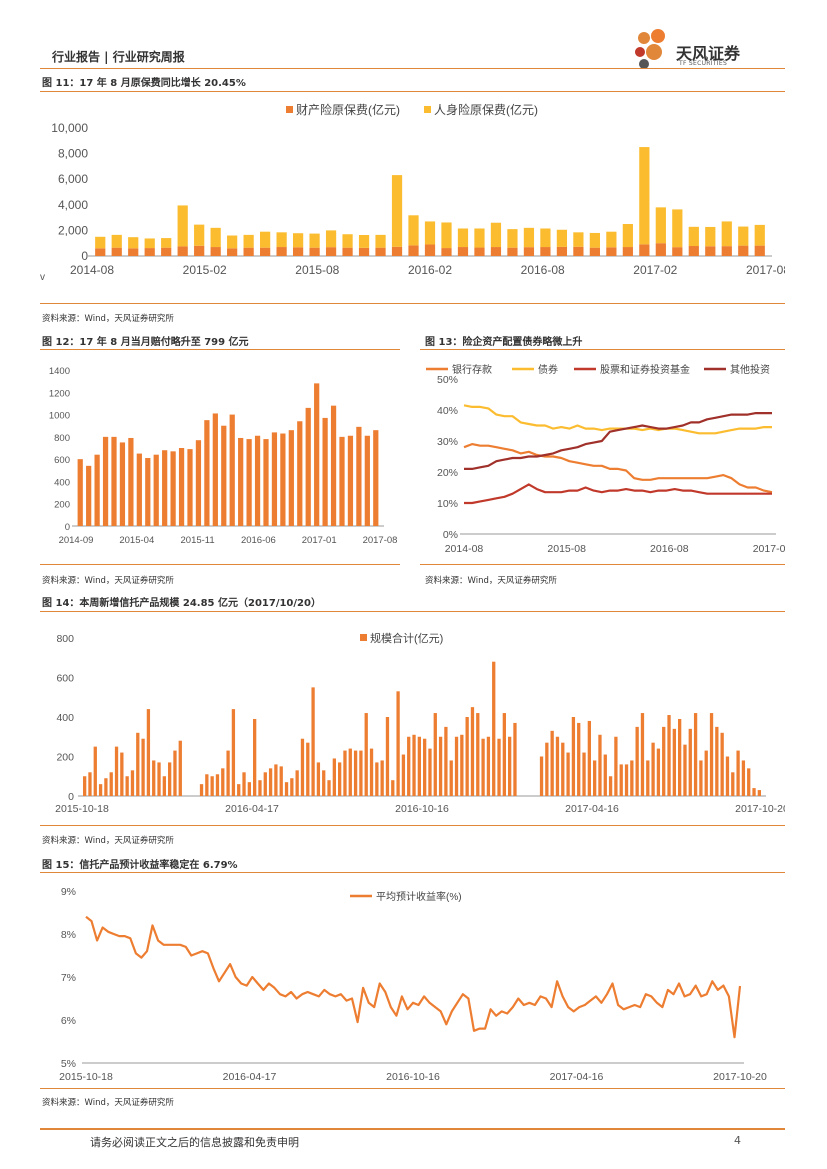 This screenshot has width=827, height=1169. I want to click on fig14-y-tick-label: 800, so click(65, 639).